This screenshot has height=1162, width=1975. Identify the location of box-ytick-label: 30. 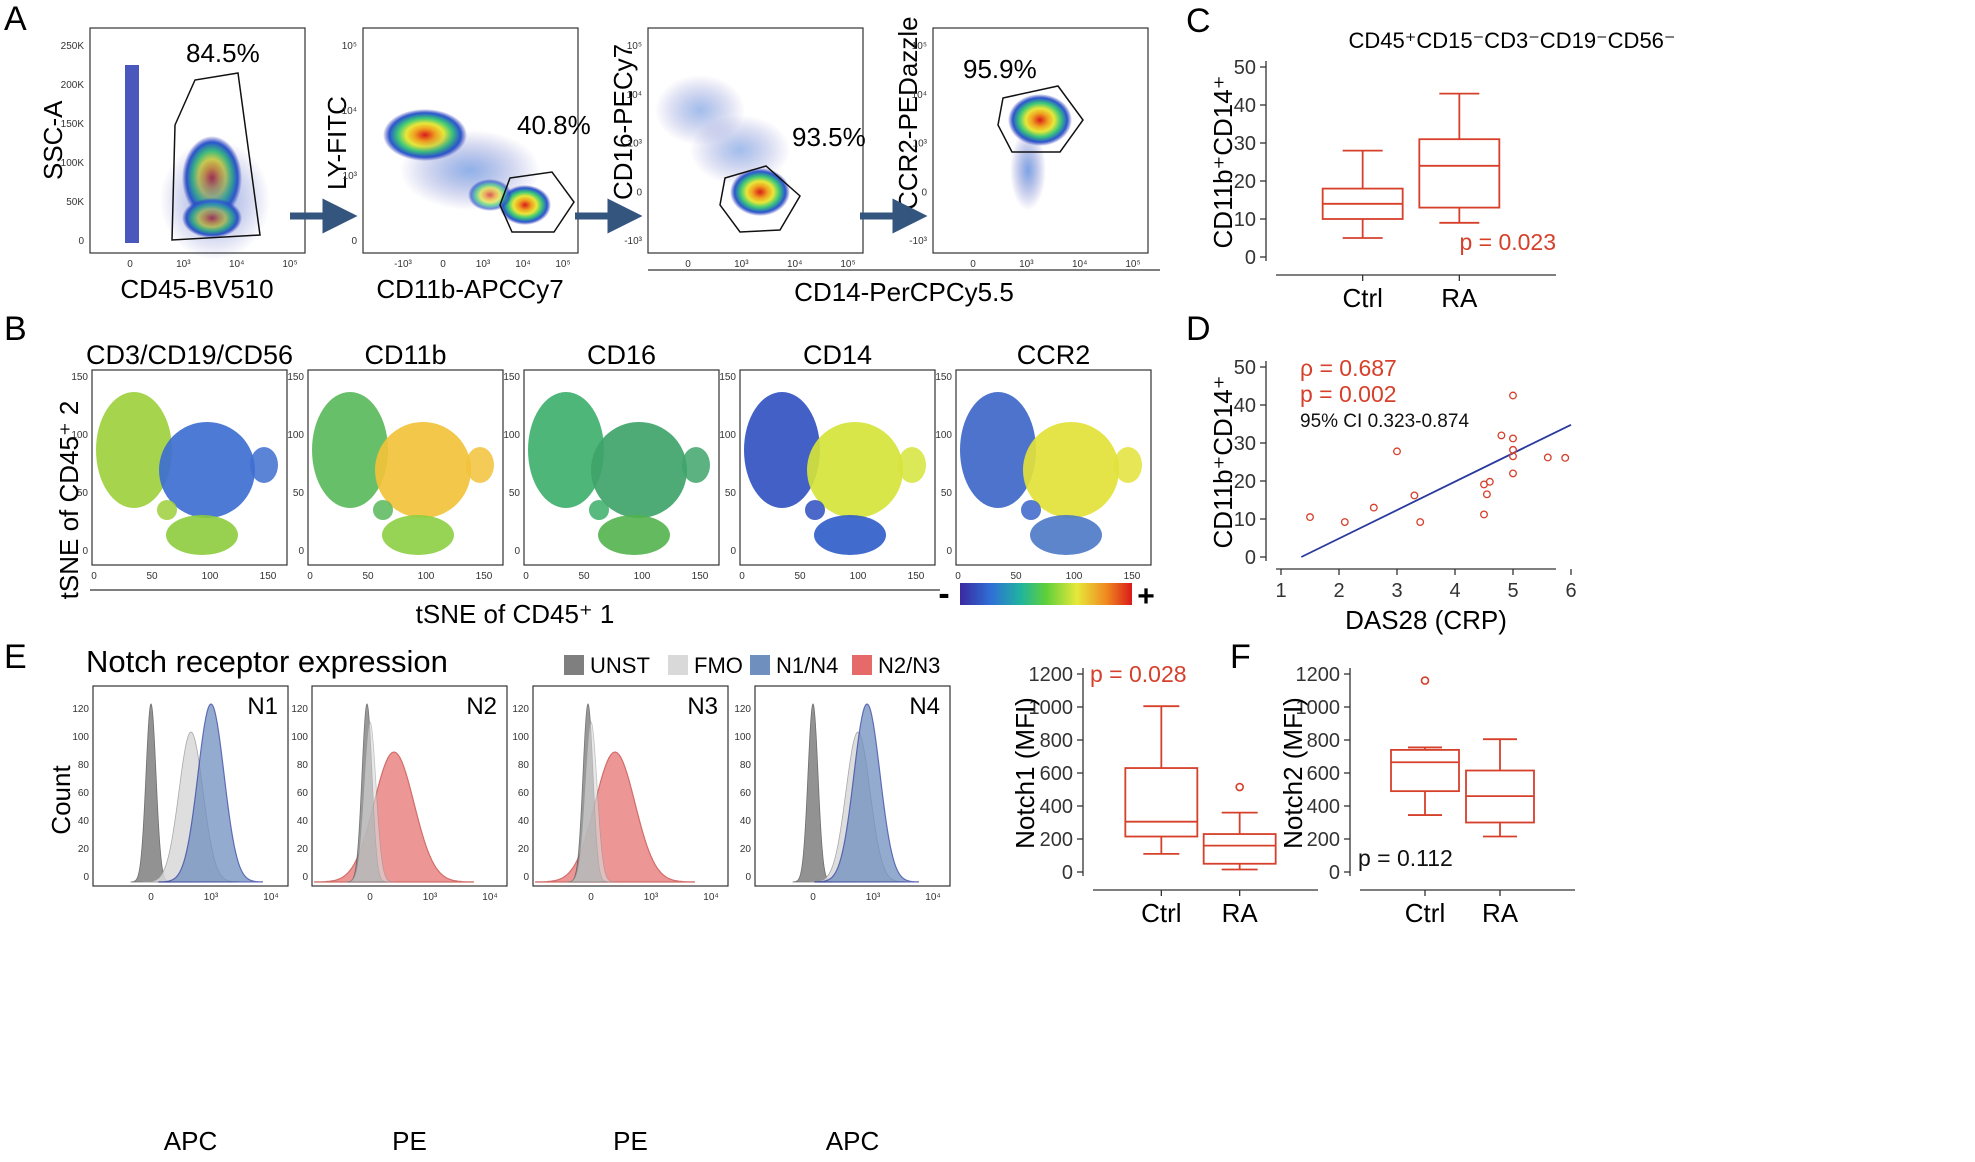
(1245, 144).